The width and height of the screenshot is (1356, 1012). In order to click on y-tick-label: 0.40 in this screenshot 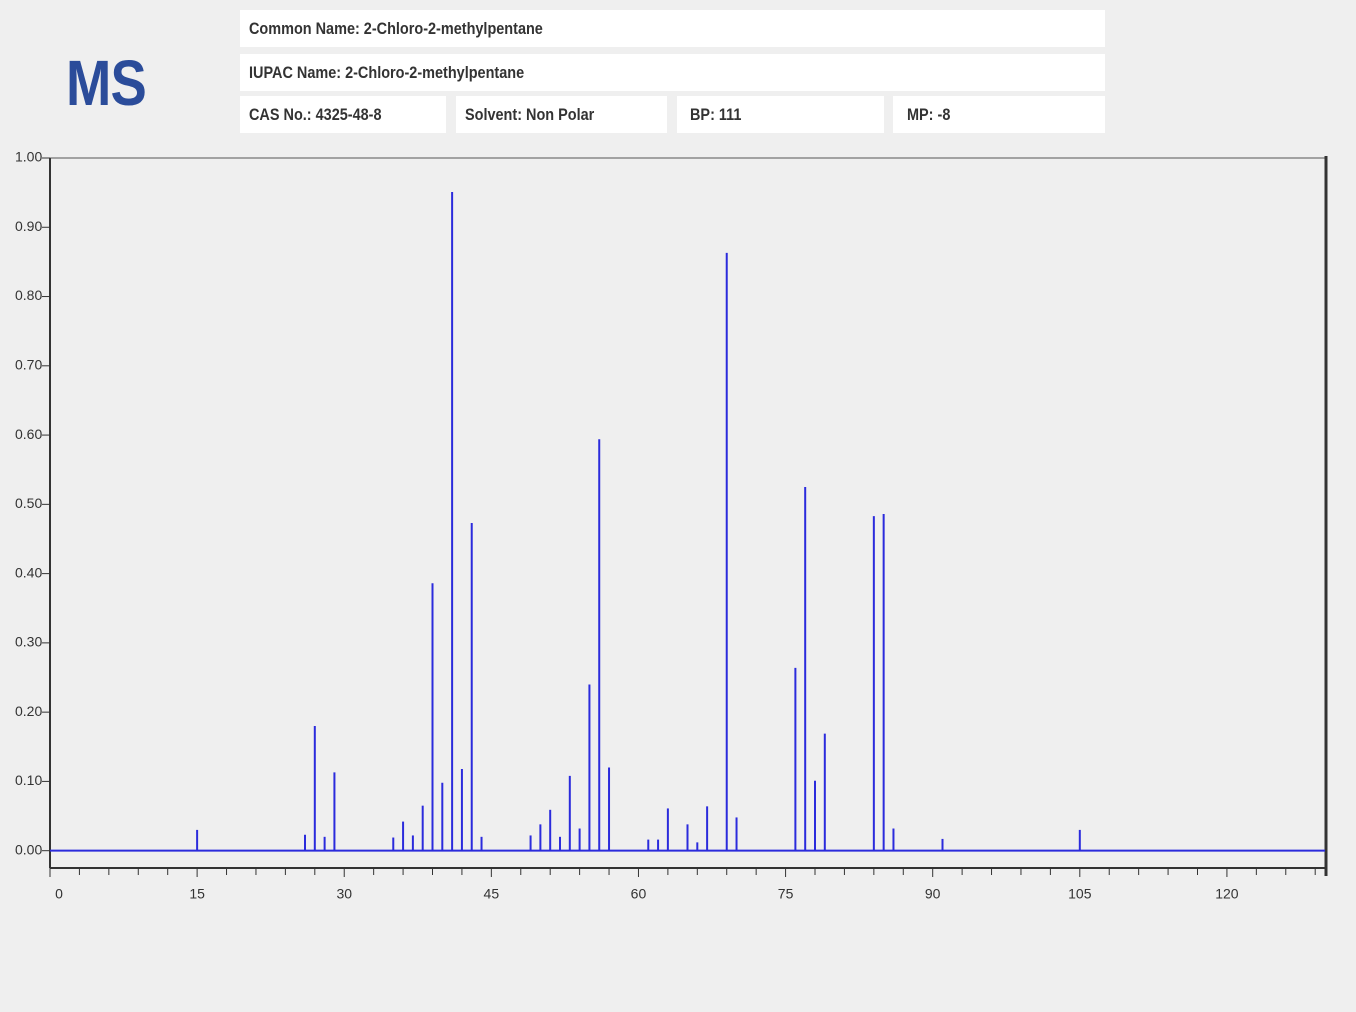, I will do `click(28, 572)`.